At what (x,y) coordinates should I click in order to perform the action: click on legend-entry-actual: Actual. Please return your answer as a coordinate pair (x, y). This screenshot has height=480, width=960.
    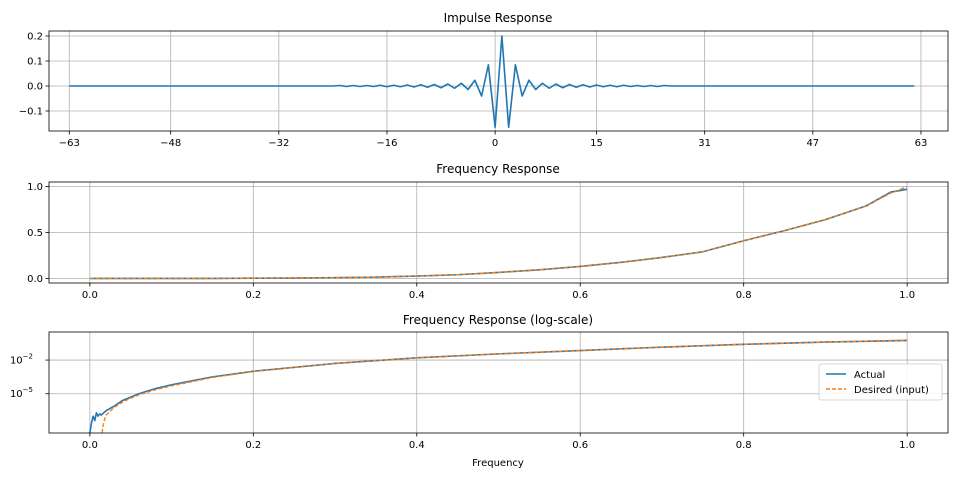
    Looking at the image, I should click on (869, 375).